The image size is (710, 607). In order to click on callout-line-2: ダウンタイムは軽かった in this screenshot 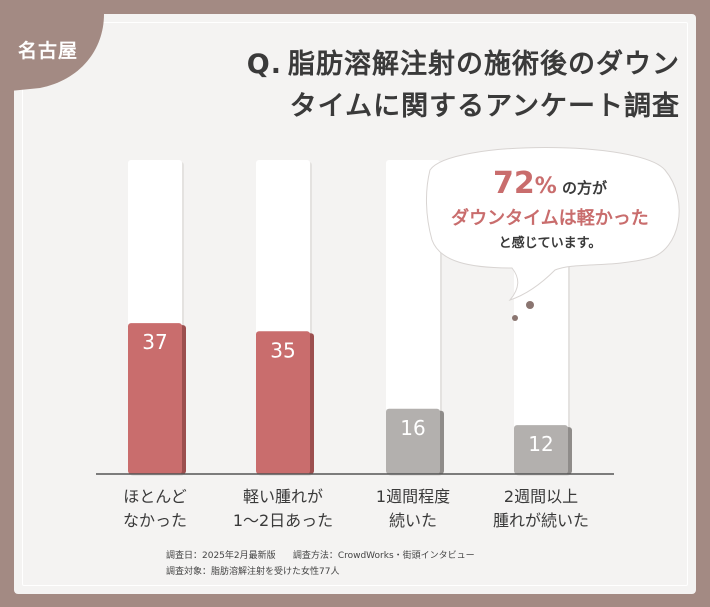, I will do `click(550, 218)`.